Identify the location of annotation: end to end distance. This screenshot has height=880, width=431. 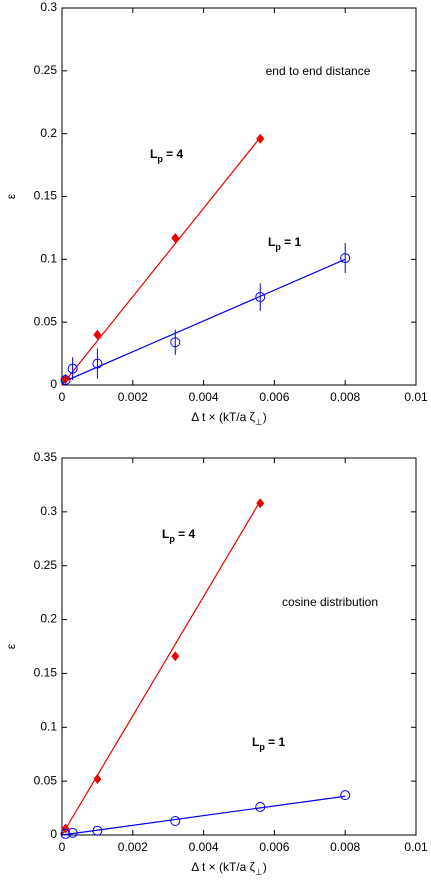
(318, 71).